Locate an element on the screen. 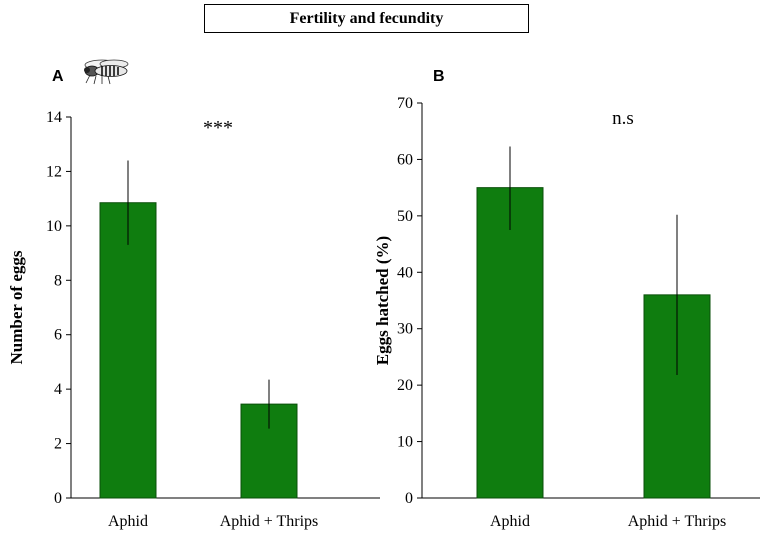  y-tick-label: 50 is located at coordinates (405, 216).